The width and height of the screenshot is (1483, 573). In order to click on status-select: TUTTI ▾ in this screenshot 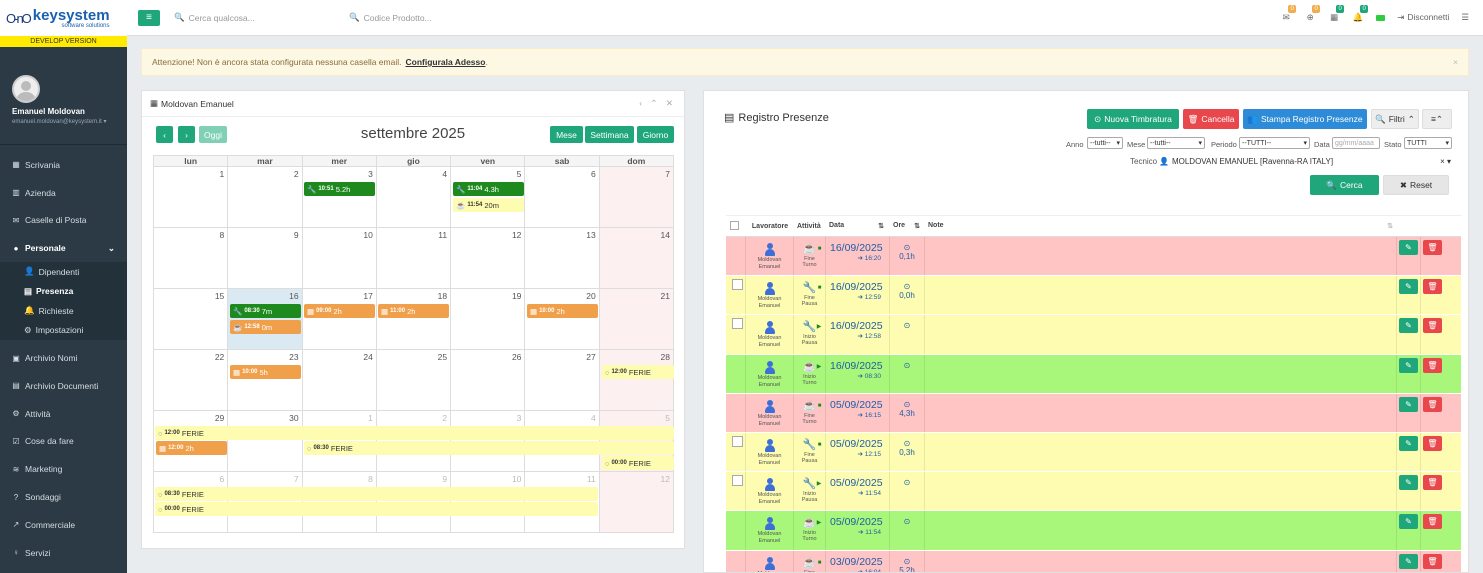, I will do `click(1428, 143)`.